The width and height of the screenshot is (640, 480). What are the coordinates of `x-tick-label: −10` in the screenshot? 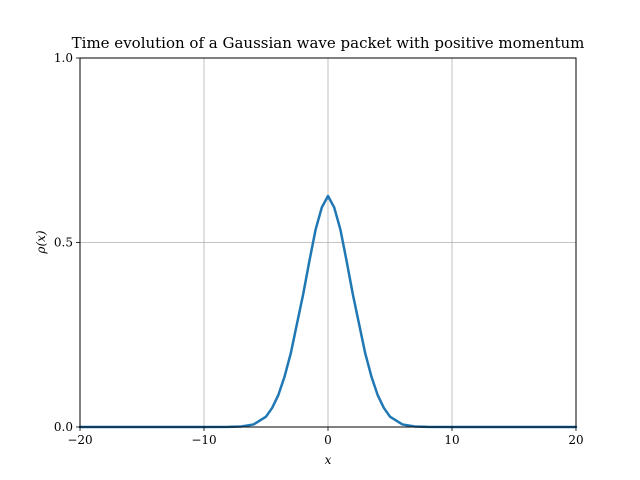 It's located at (203, 440).